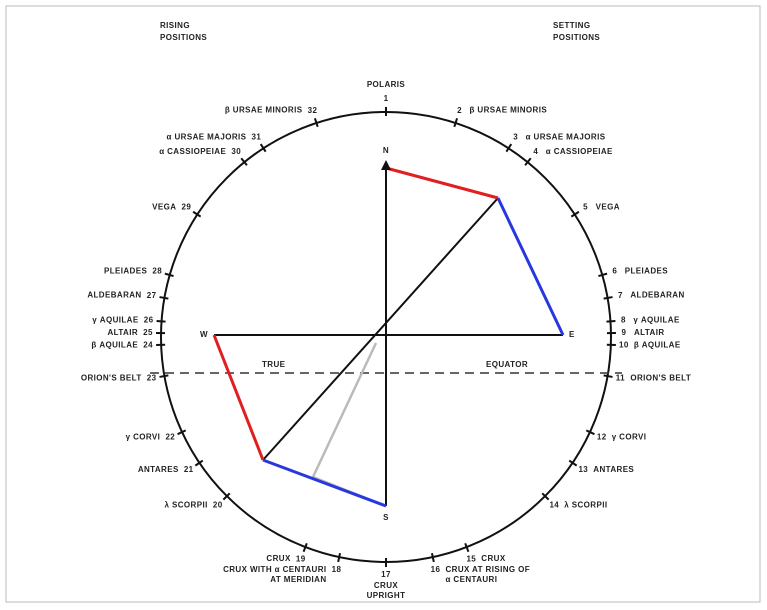 Image resolution: width=767 pixels, height=610 pixels. I want to click on star-name-line: VEGA, so click(164, 206).